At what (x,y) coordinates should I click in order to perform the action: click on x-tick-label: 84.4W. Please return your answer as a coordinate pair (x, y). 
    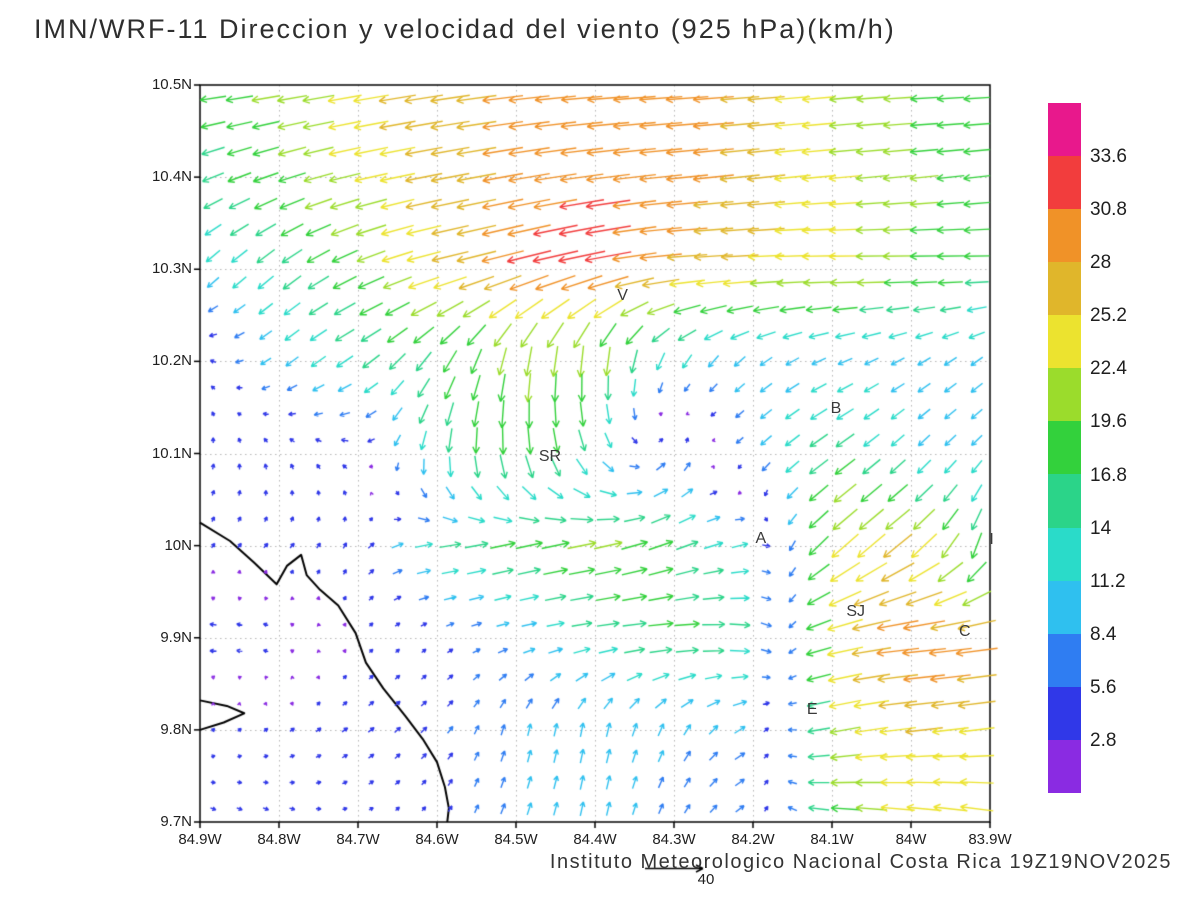
    Looking at the image, I should click on (595, 839).